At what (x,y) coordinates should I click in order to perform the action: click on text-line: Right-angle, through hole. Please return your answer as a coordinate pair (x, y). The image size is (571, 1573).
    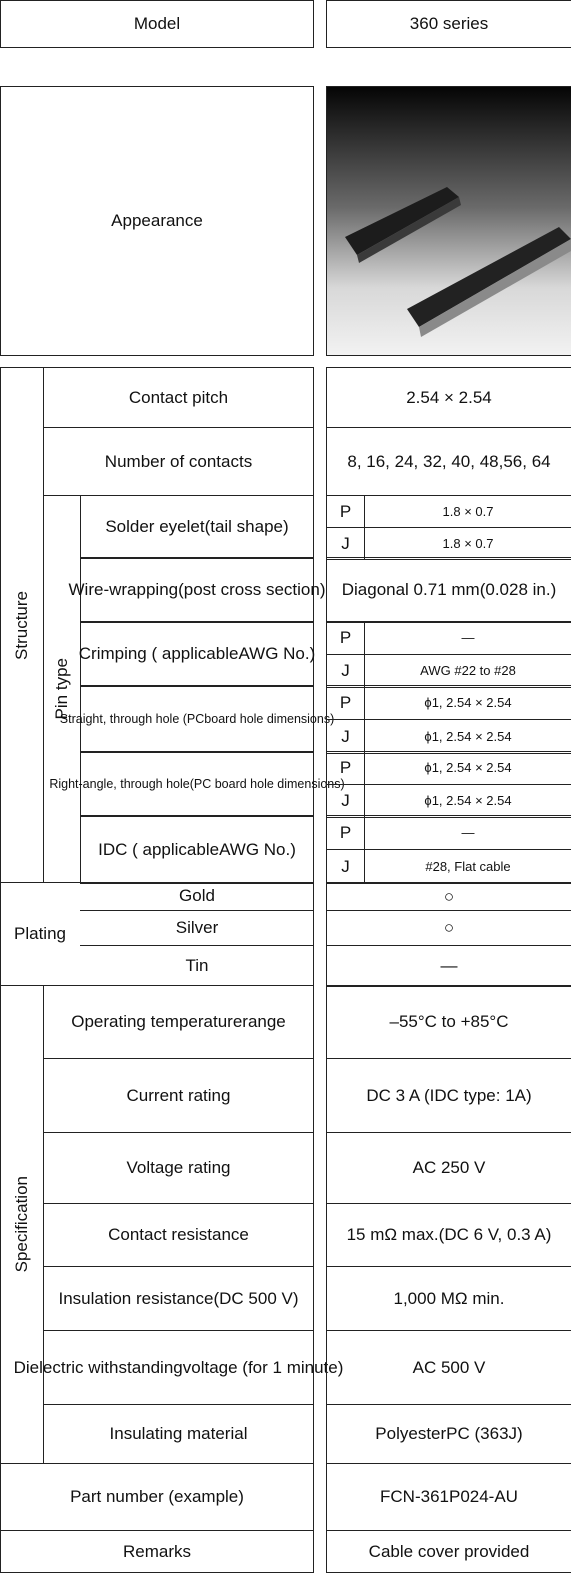
    Looking at the image, I should click on (119, 784).